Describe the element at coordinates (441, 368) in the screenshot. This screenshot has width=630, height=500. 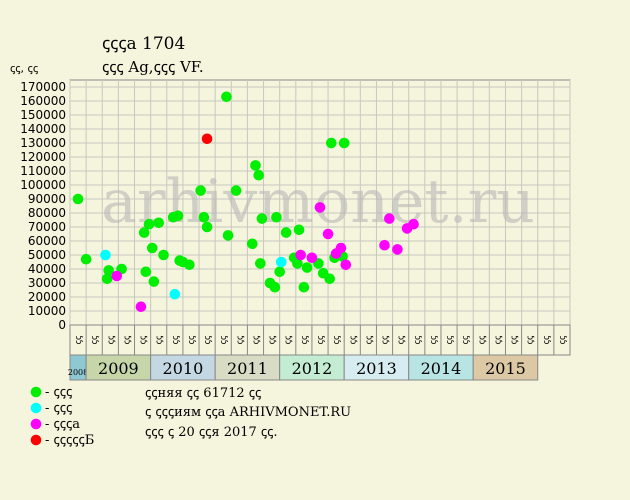
I see `year-label: 2014` at that location.